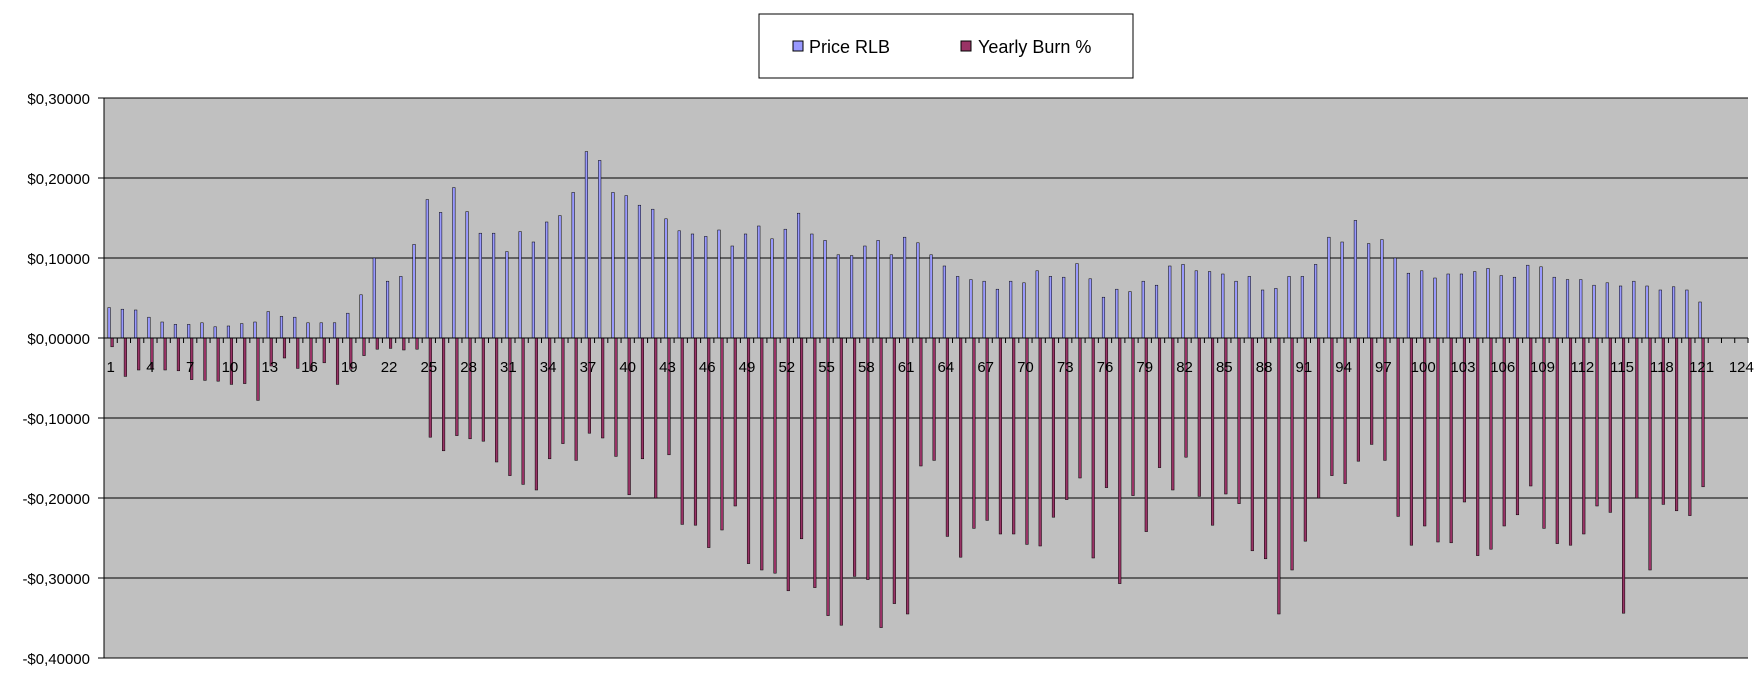 Image resolution: width=1759 pixels, height=686 pixels. What do you see at coordinates (110, 367) in the screenshot?
I see `x-tick-label: 1` at bounding box center [110, 367].